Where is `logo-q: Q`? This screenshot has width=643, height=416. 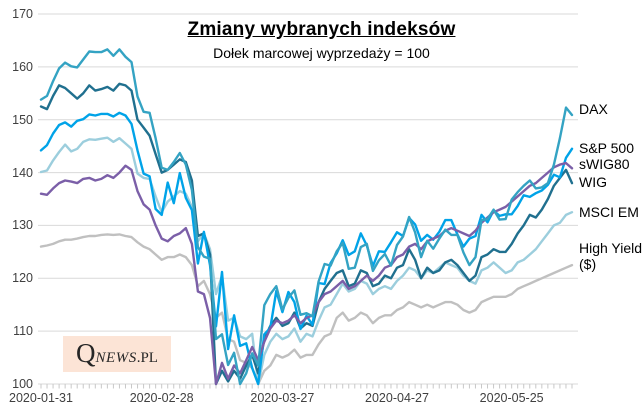
logo-q: Q is located at coordinates (86, 353).